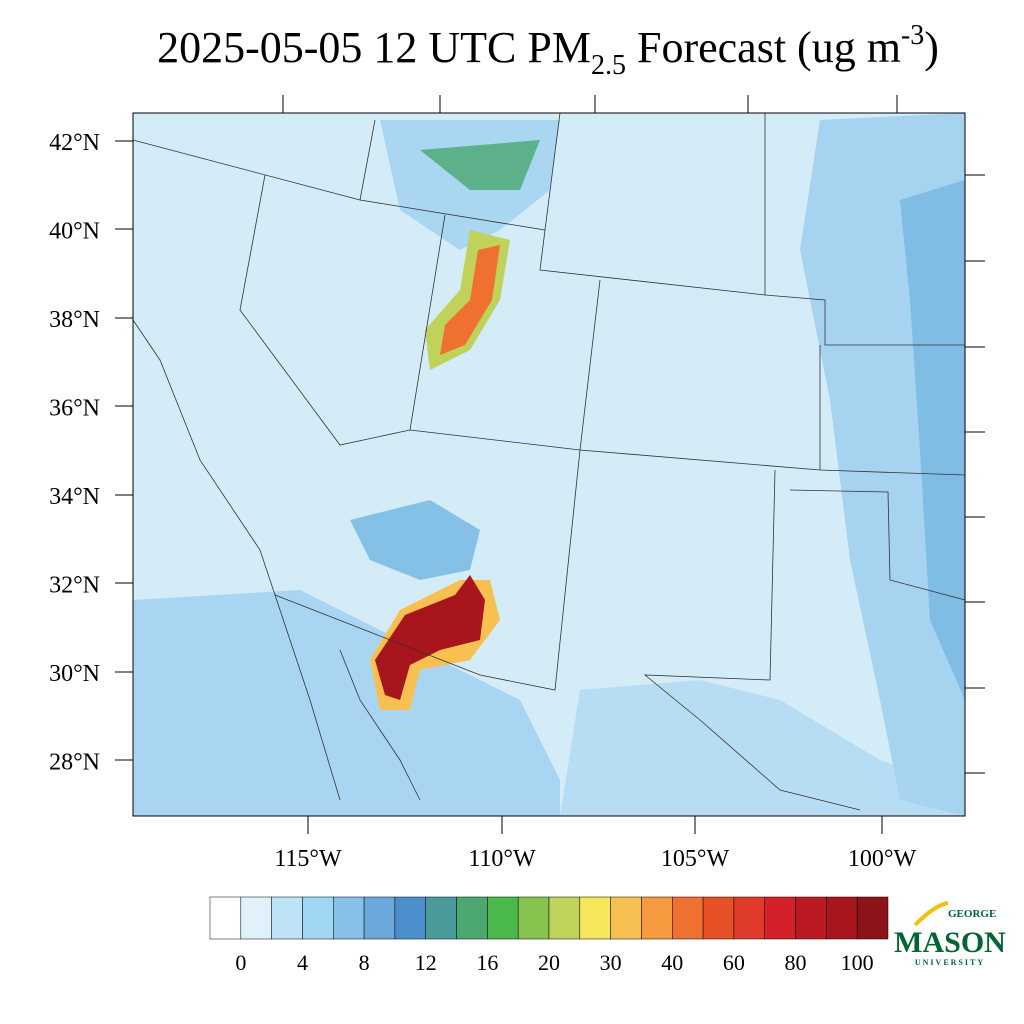 The image size is (1024, 1024). I want to click on lon-label: 105°W, so click(695, 859).